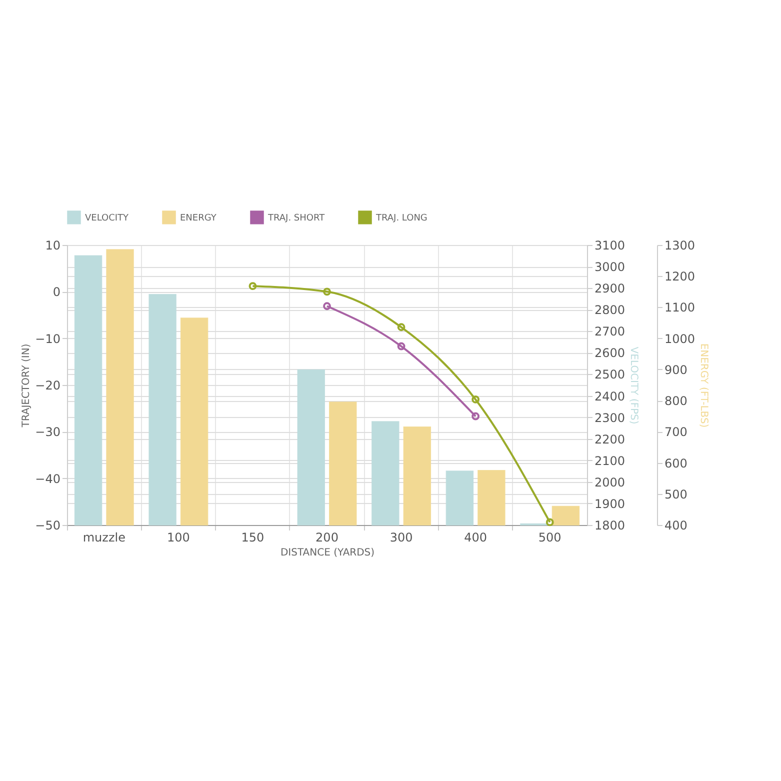 The height and width of the screenshot is (781, 781). I want to click on y2-tick-label: 2900, so click(610, 289).